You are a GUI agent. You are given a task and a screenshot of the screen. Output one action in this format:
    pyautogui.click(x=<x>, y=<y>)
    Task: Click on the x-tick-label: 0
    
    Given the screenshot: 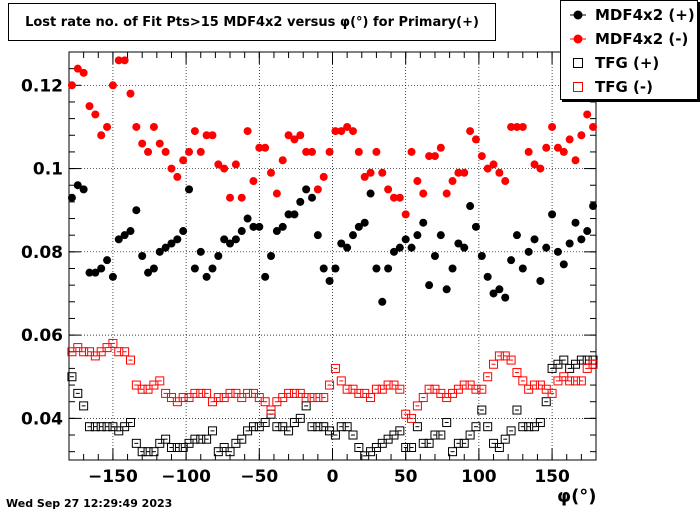 What is the action you would take?
    pyautogui.click(x=333, y=477)
    